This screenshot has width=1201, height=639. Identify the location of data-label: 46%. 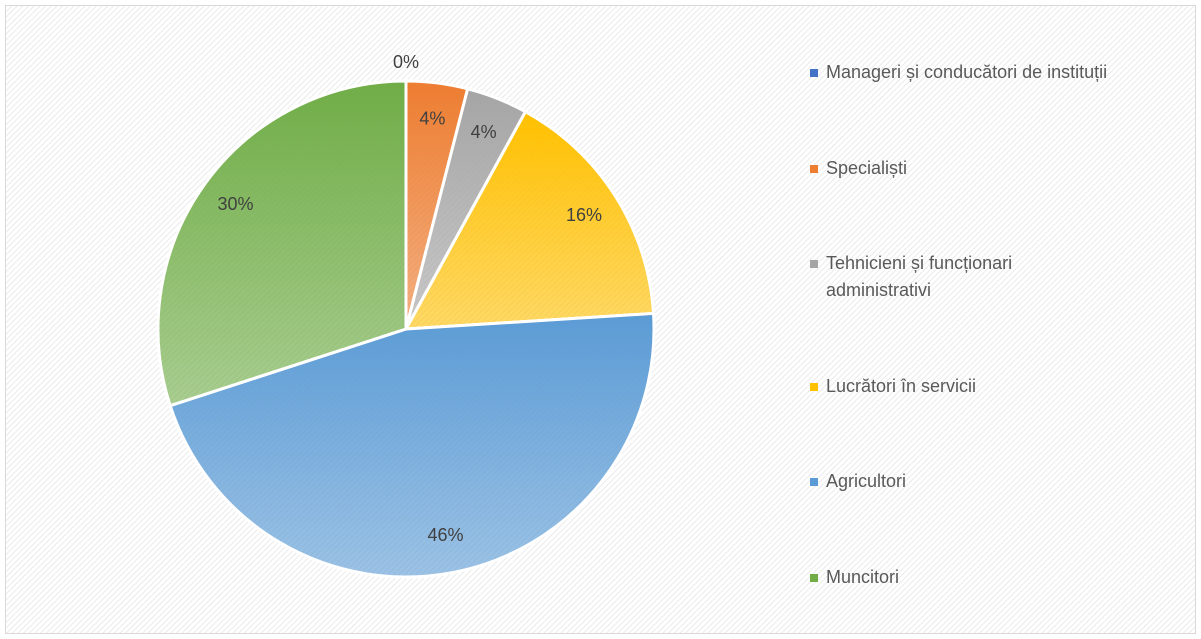
(445, 535).